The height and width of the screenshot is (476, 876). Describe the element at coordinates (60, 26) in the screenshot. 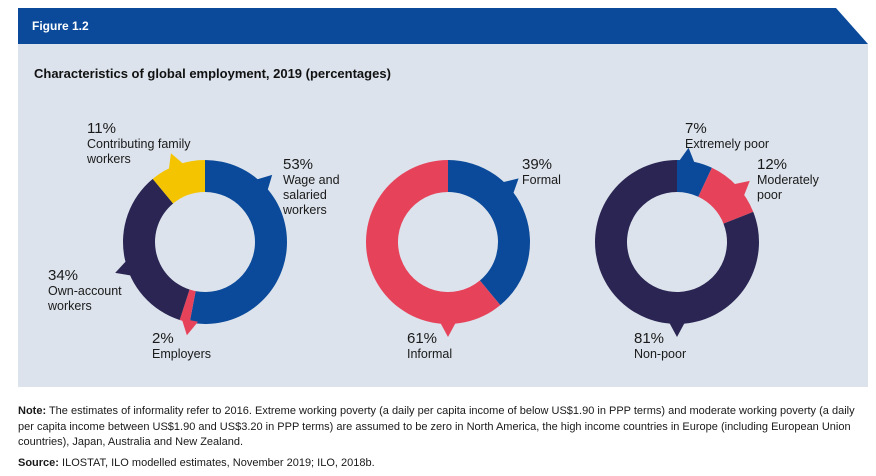

I see `figure-label: Figure 1.2` at that location.